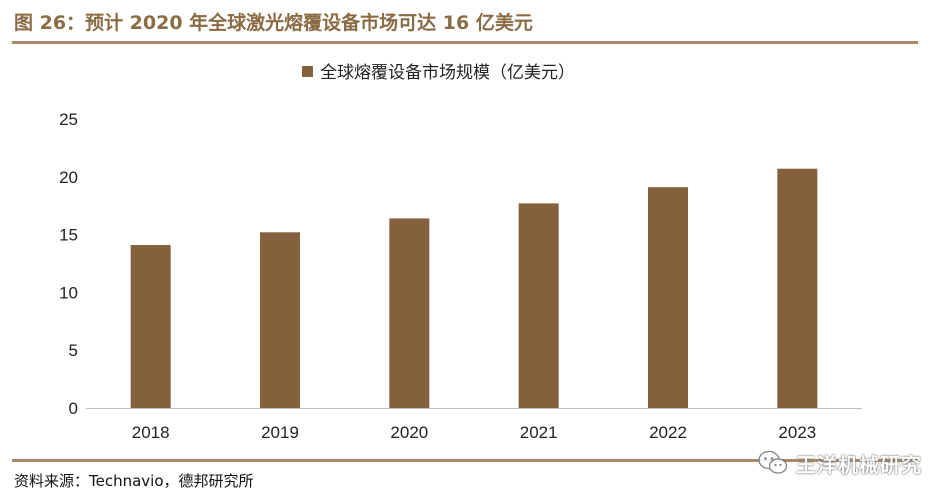  I want to click on y-tick-label: 25, so click(68, 119).